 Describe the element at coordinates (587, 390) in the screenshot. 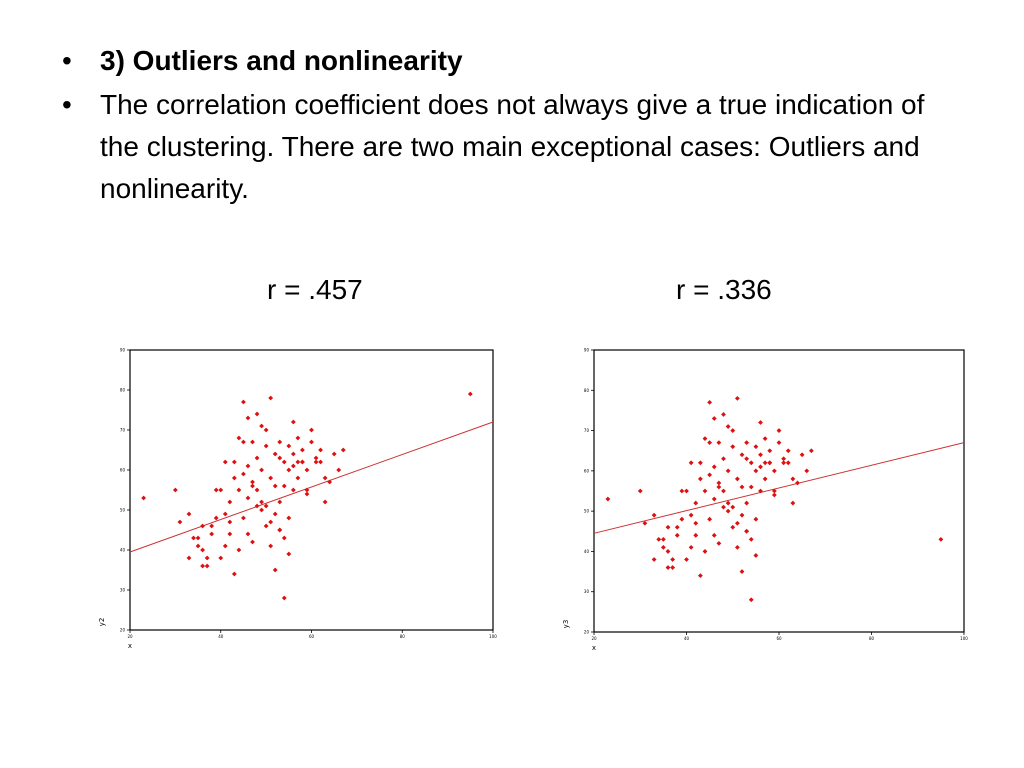

I see `y-tick-label: 80` at that location.